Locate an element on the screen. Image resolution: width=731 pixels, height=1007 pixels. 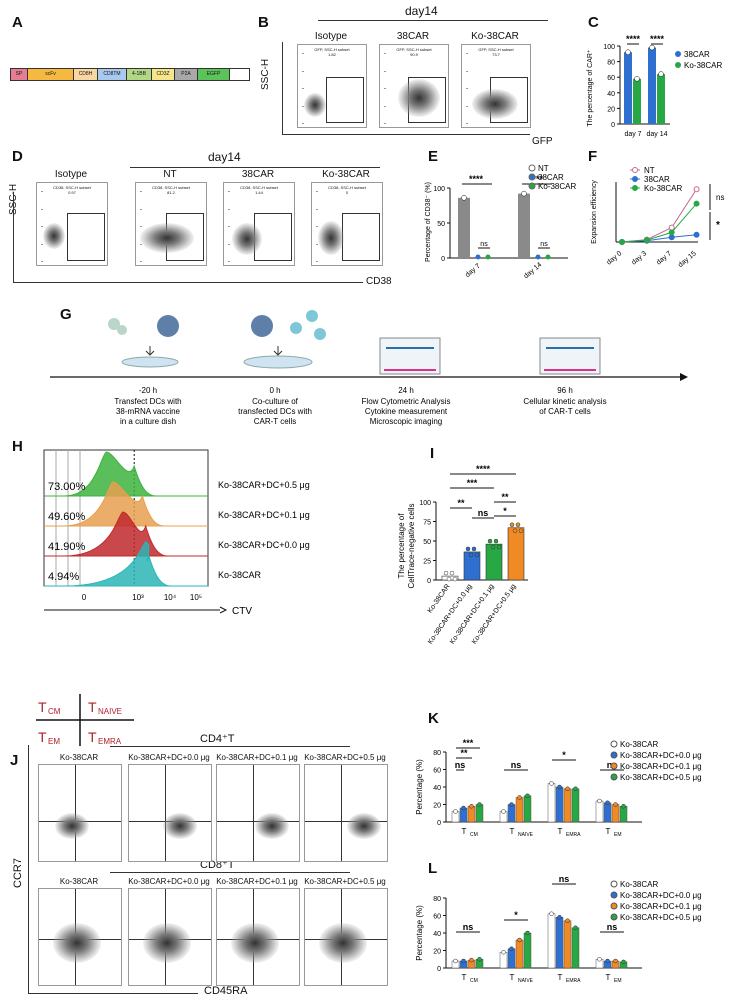
k-legend-dot is located at coordinates (614, 755).